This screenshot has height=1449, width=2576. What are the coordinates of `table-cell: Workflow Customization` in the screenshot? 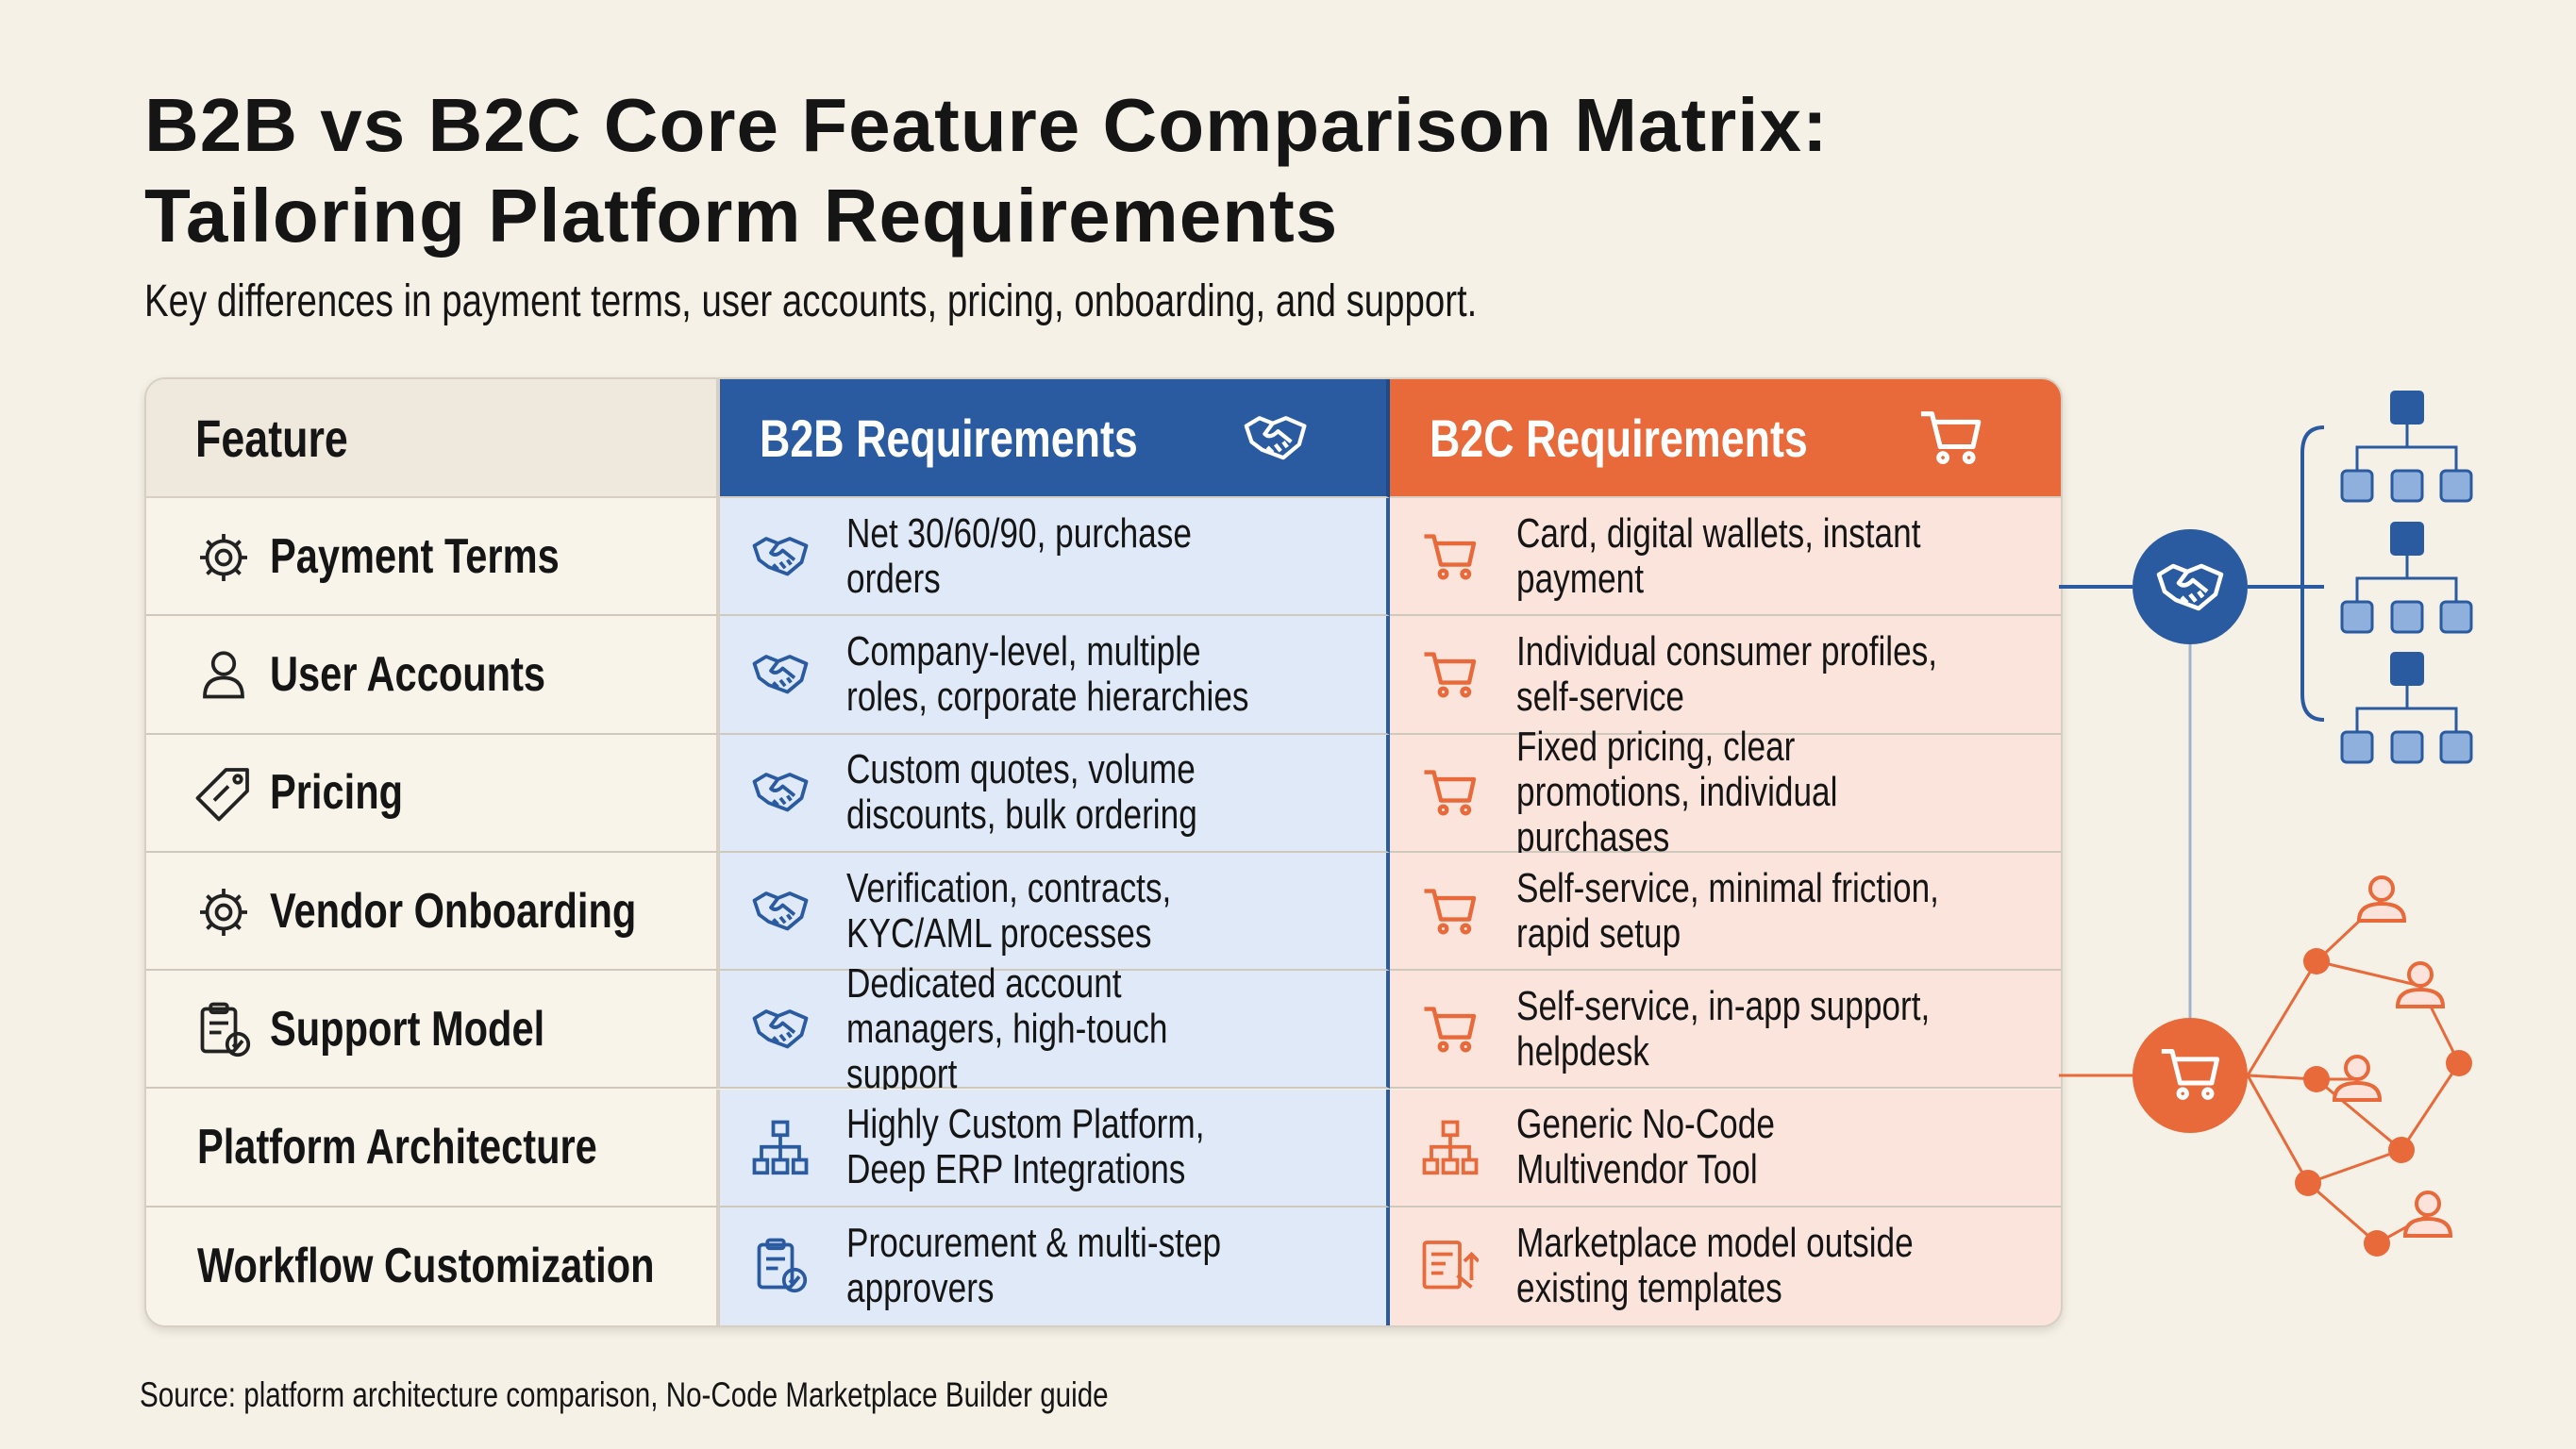 It's located at (433, 1266).